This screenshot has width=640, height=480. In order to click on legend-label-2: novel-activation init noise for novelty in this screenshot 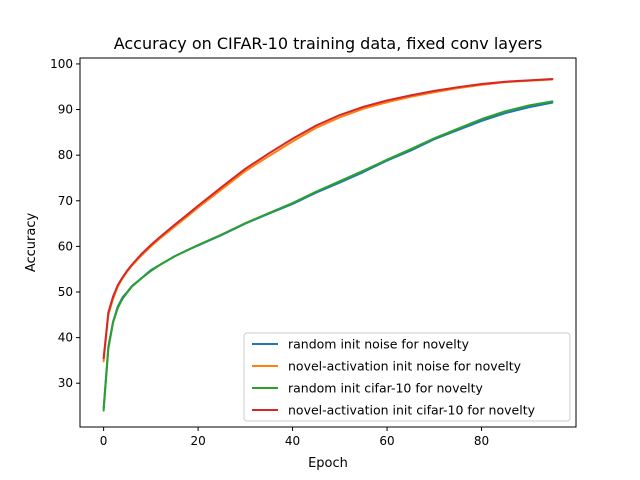, I will do `click(405, 366)`.